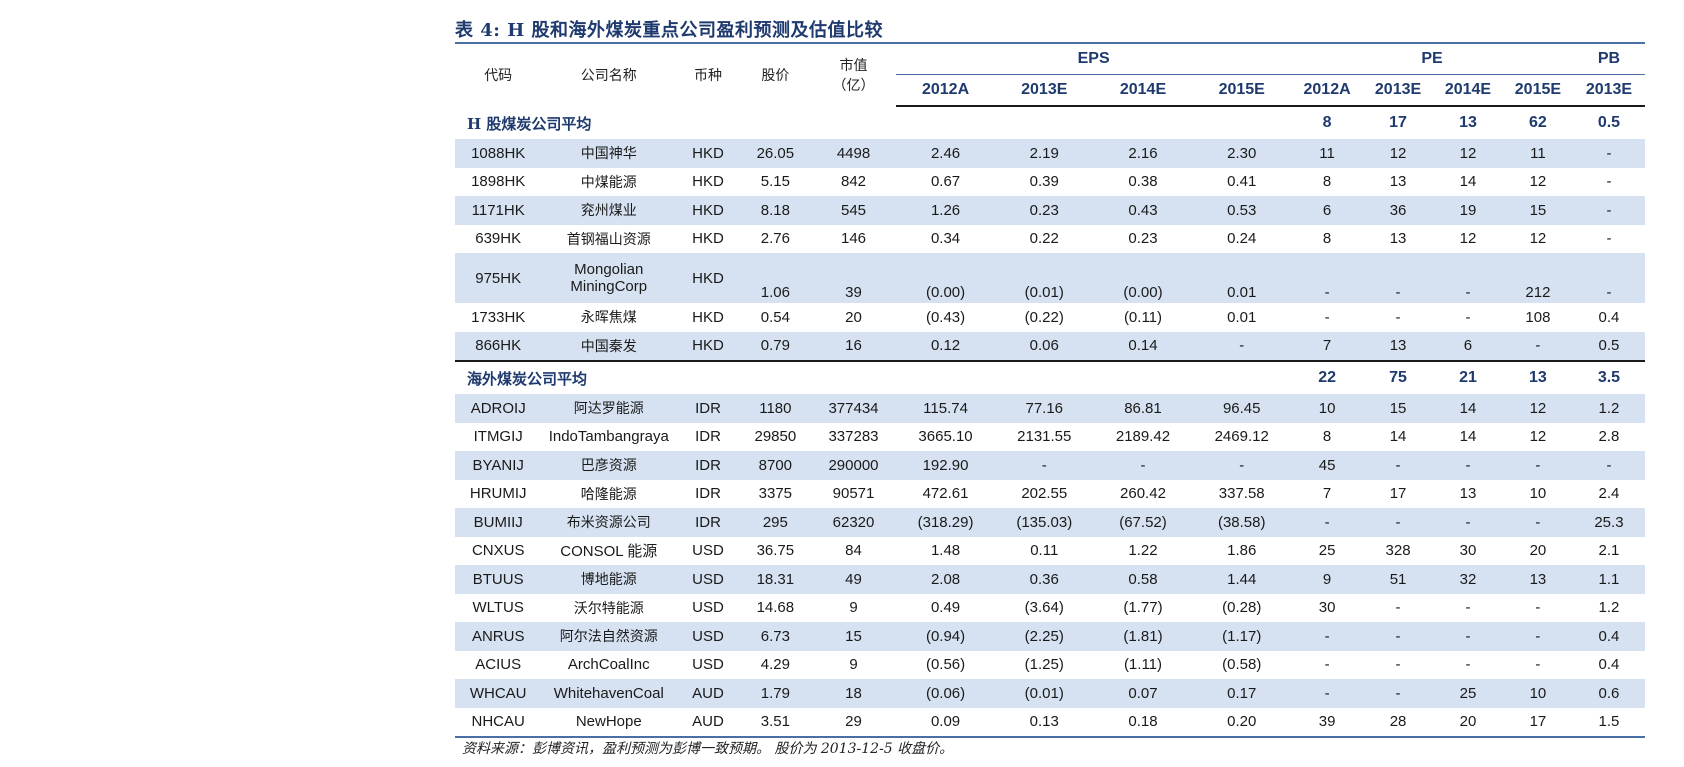 Image resolution: width=1684 pixels, height=767 pixels. What do you see at coordinates (1044, 551) in the screenshot?
I see `cell-eps-2013e: 0.11` at bounding box center [1044, 551].